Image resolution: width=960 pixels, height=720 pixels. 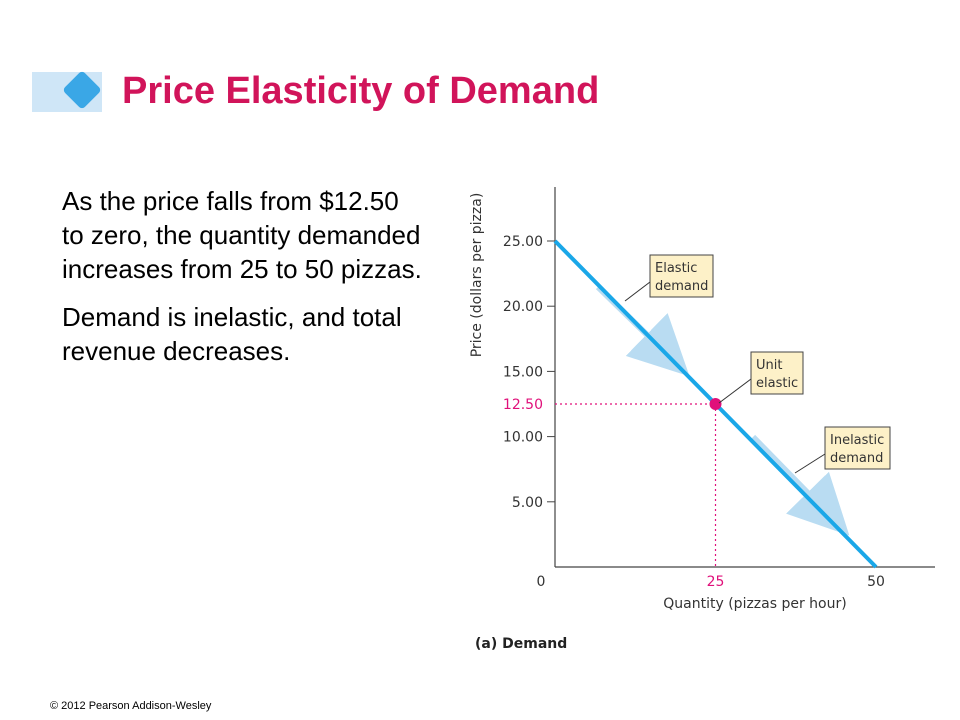 What do you see at coordinates (361, 91) in the screenshot?
I see `slide-title: Price Elasticity of Demand` at bounding box center [361, 91].